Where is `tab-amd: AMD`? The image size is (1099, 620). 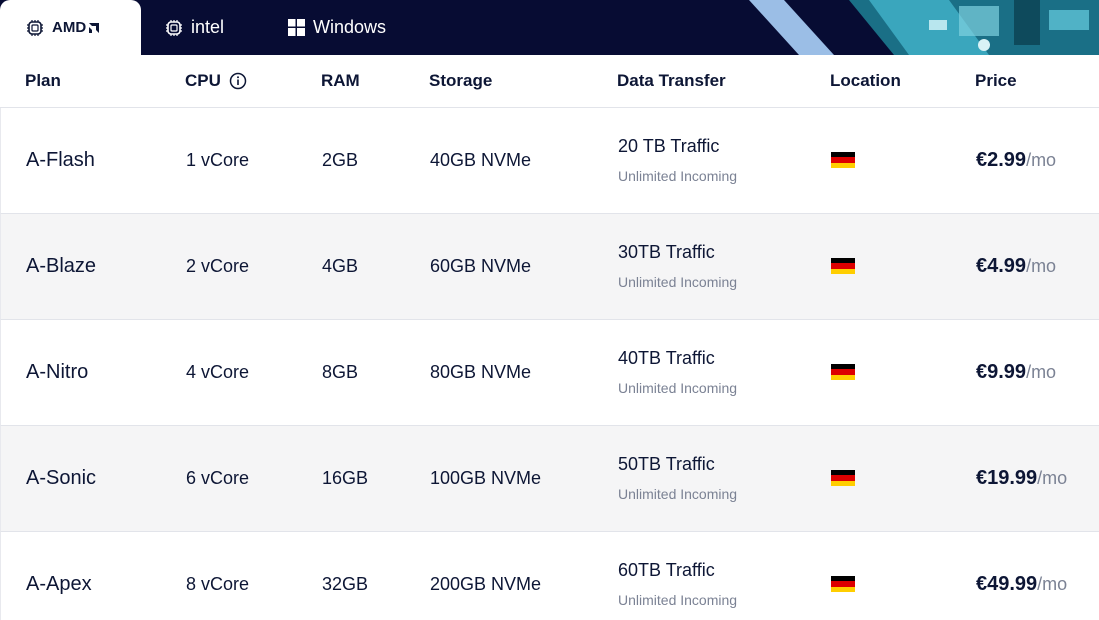 tab-amd: AMD is located at coordinates (70, 27).